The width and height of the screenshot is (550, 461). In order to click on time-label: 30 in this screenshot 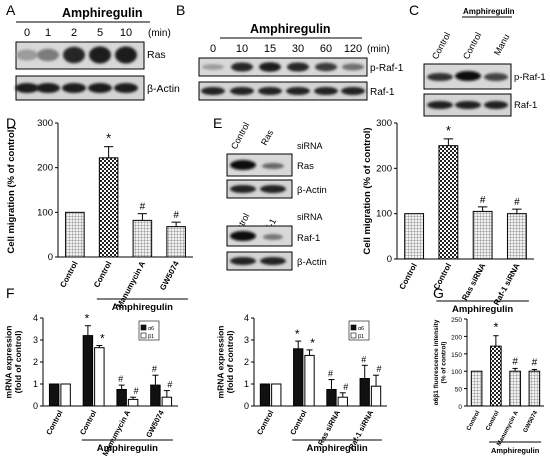, I will do `click(298, 49)`.